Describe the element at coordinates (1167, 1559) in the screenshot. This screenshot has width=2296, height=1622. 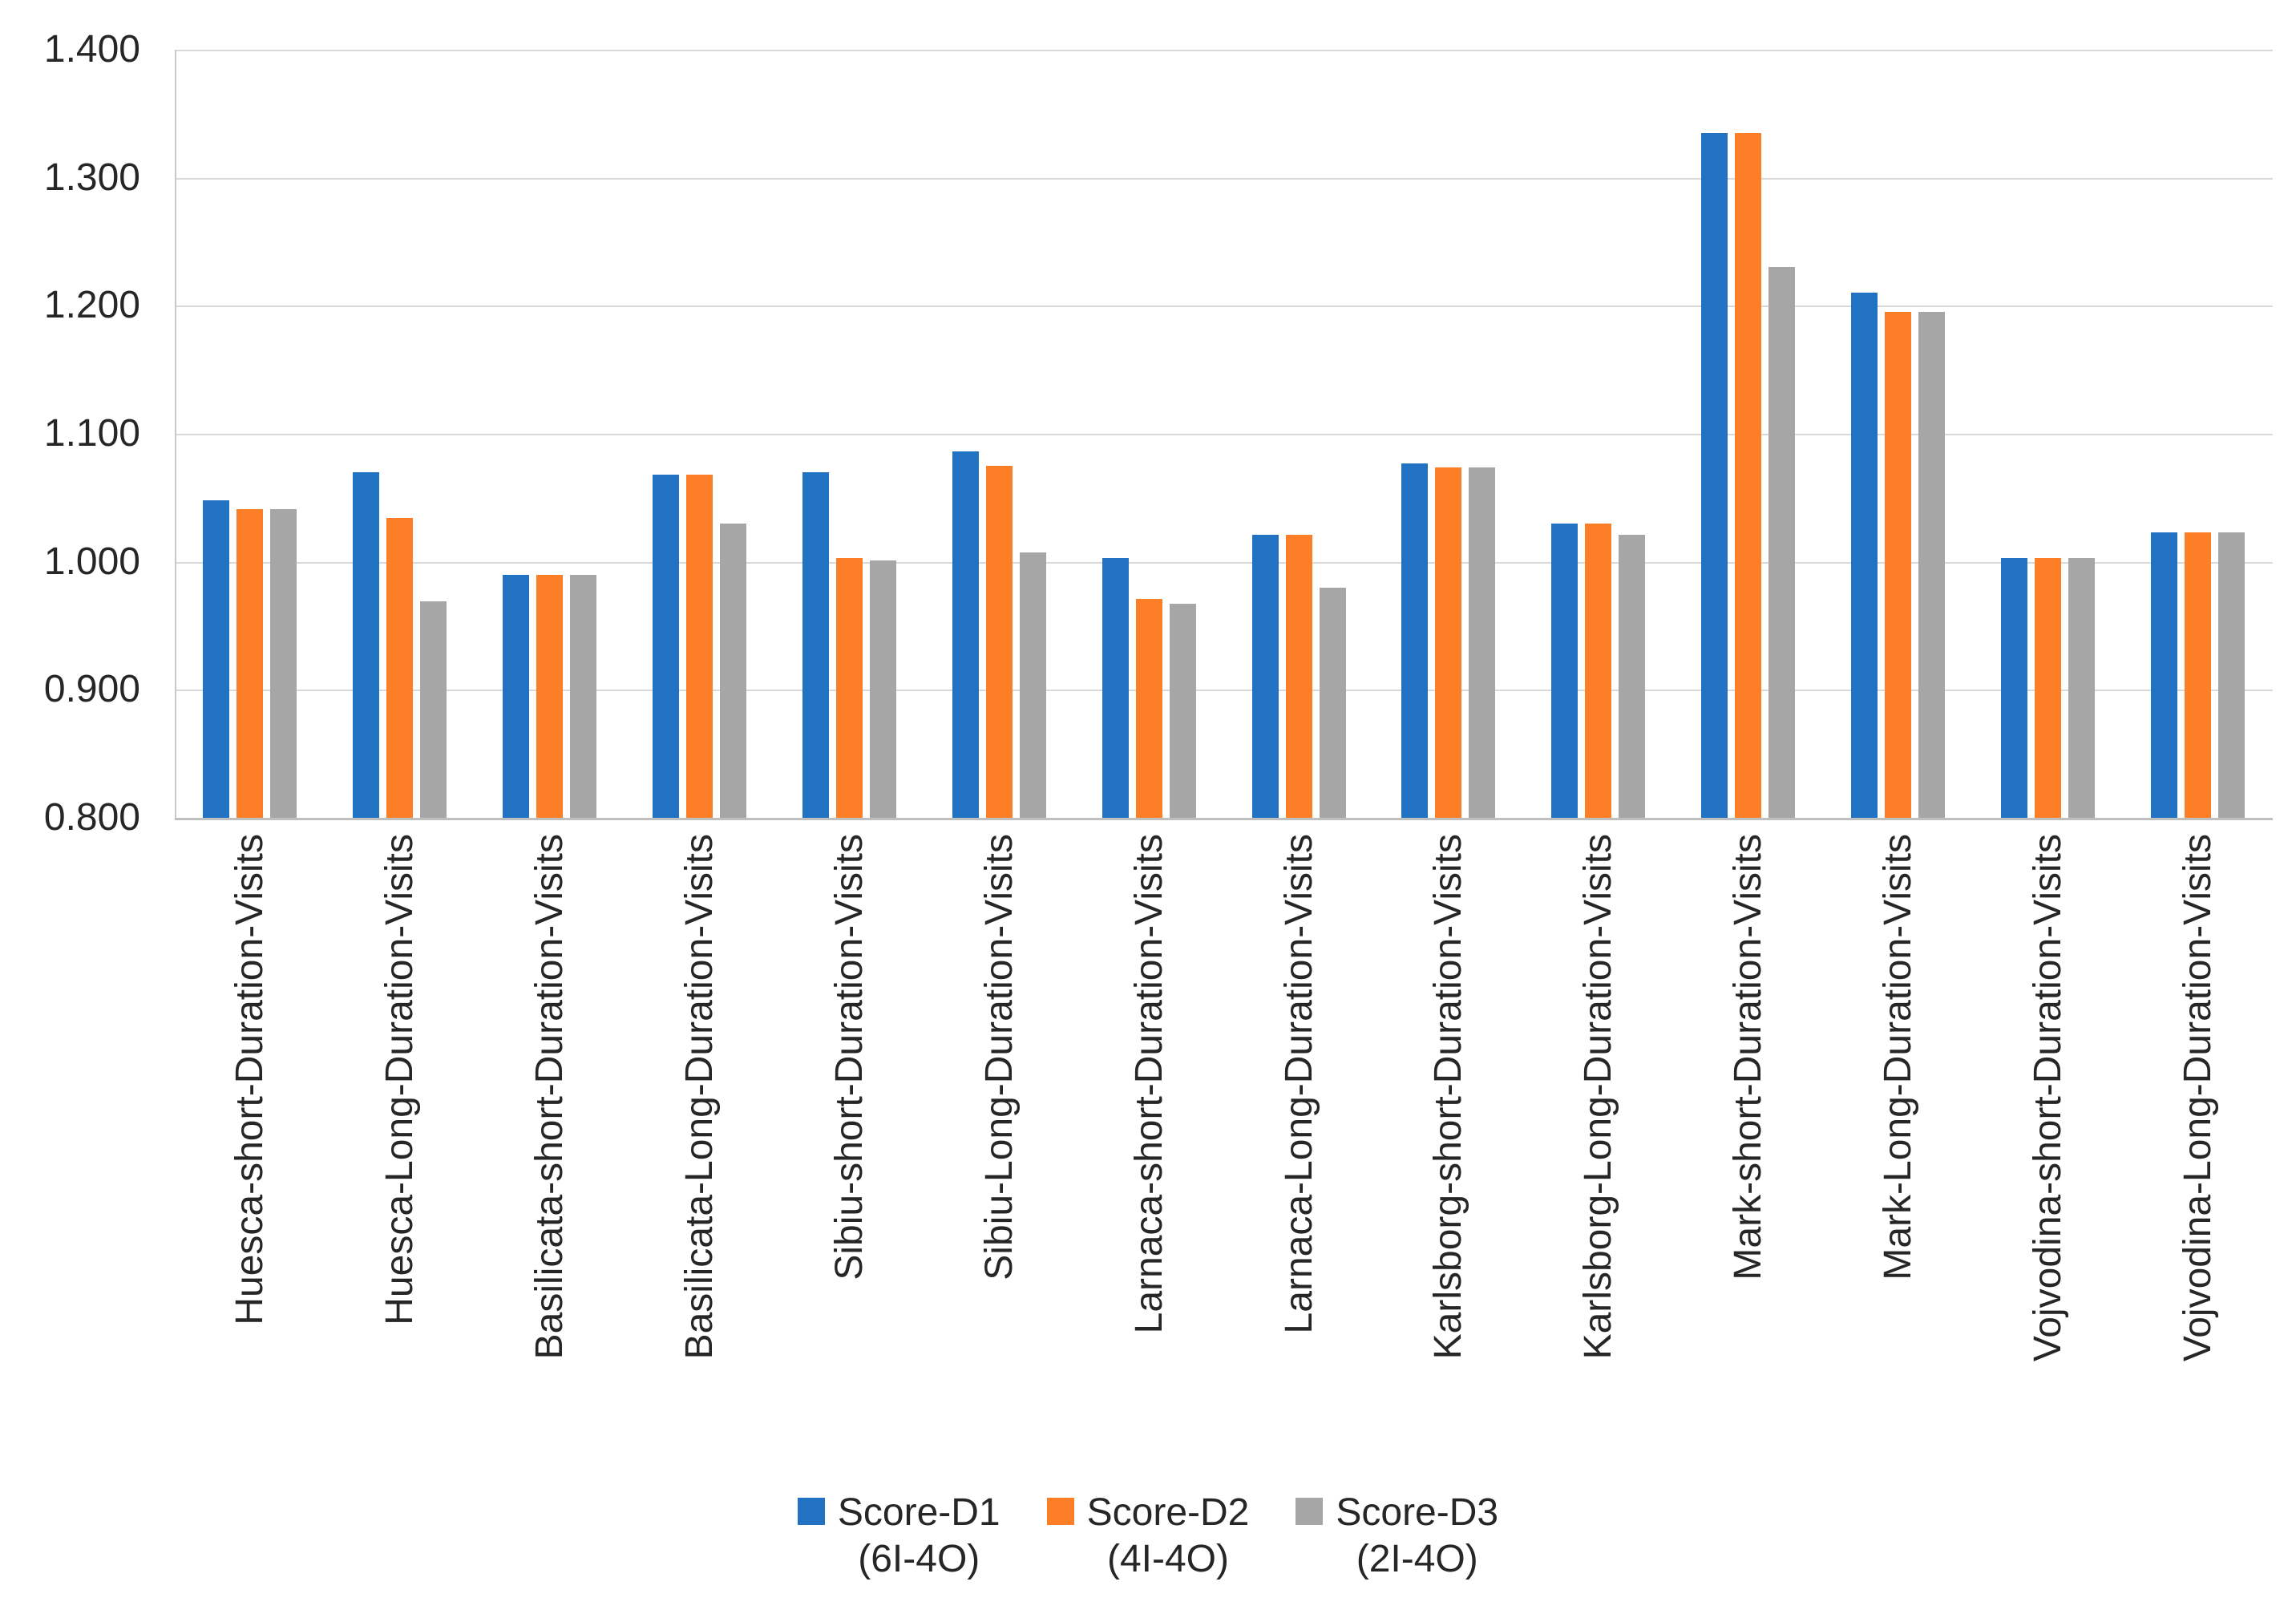
I see `legend-series-qualifier: (4I-4O)` at that location.